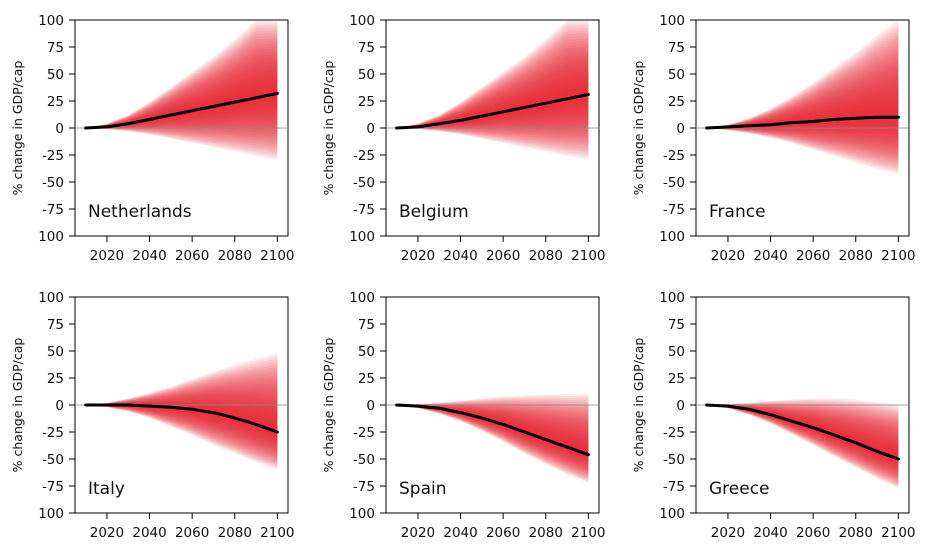  Describe the element at coordinates (638, 128) in the screenshot. I see `y-axis-label: % change in GDP/cap` at that location.